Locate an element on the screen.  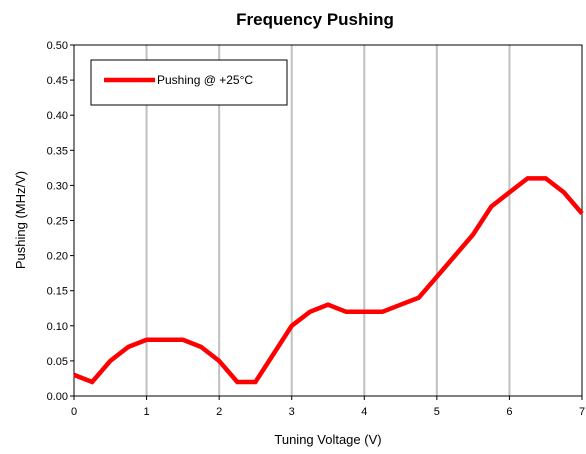
x-tick-label: 6 is located at coordinates (509, 412).